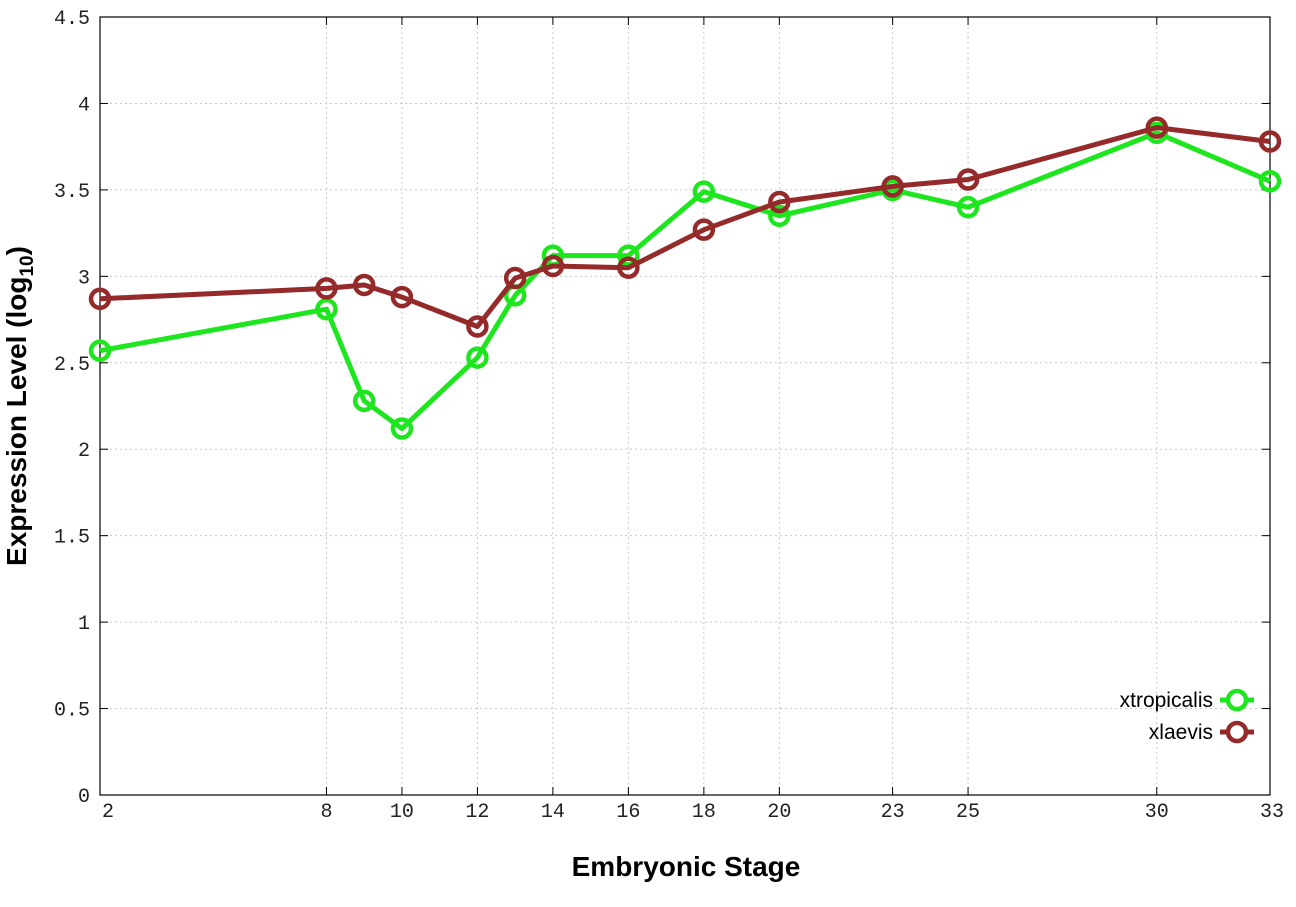 The image size is (1296, 907). What do you see at coordinates (108, 812) in the screenshot?
I see `x-tick-label: 2` at bounding box center [108, 812].